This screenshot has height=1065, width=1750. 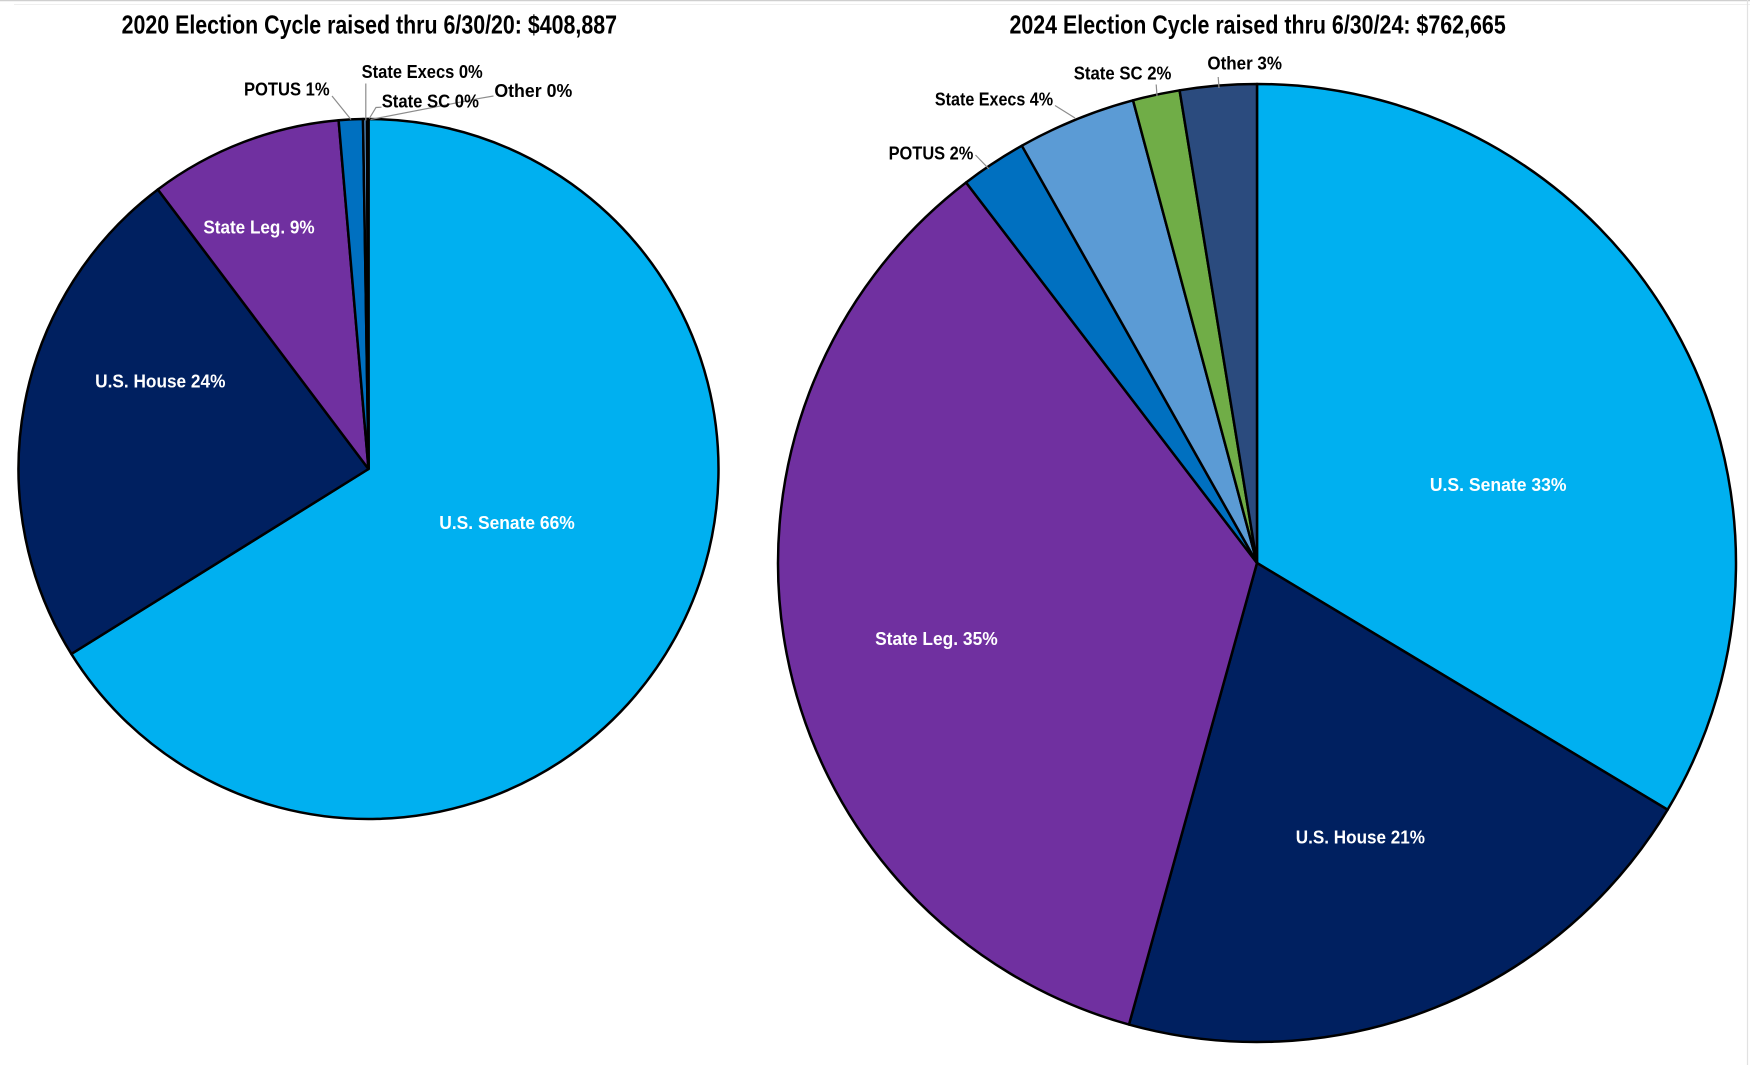 I want to click on svg-text: U.S. Senate 66%, so click(x=507, y=523).